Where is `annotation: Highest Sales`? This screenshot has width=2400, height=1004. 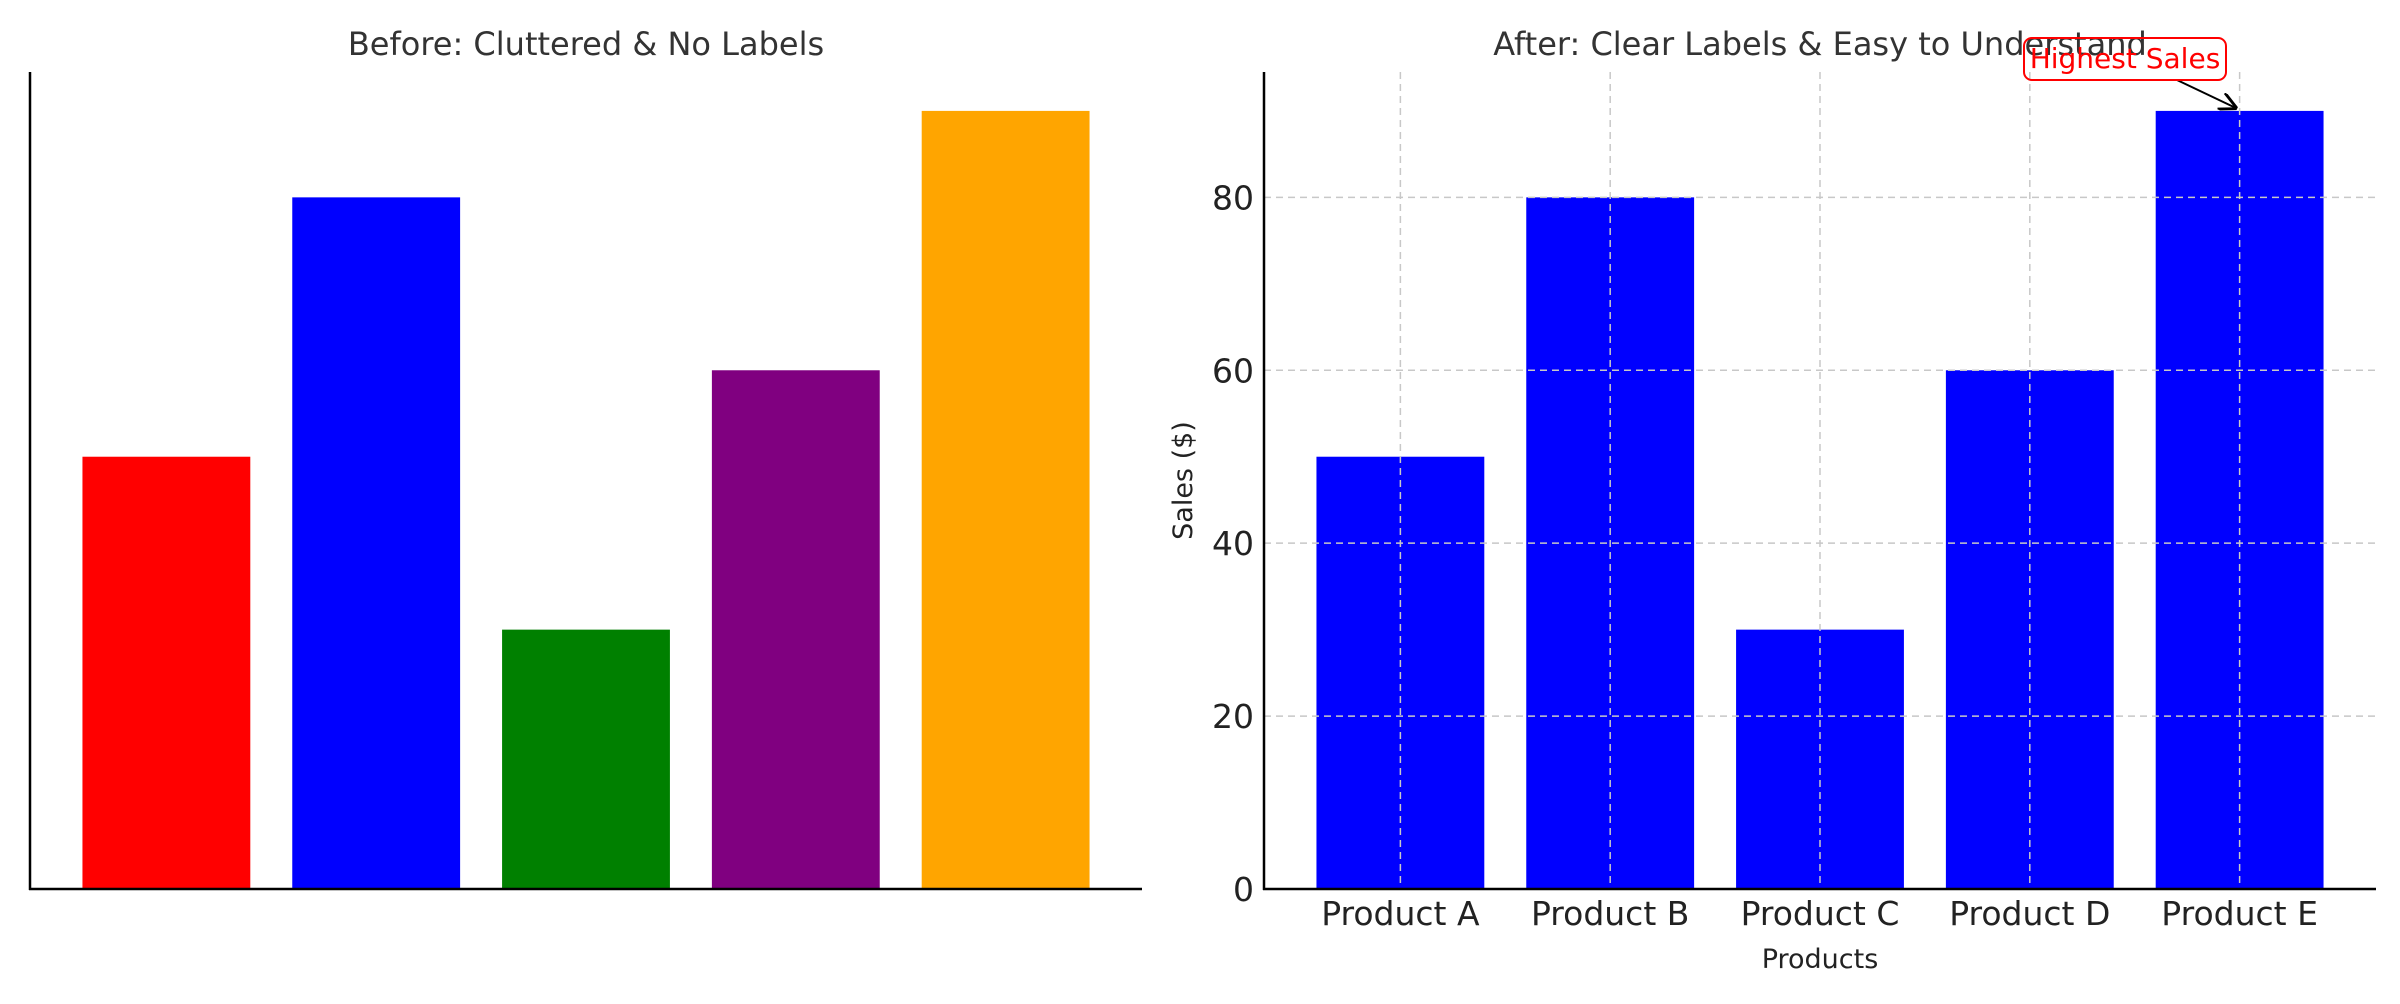 annotation: Highest Sales is located at coordinates (2129, 72).